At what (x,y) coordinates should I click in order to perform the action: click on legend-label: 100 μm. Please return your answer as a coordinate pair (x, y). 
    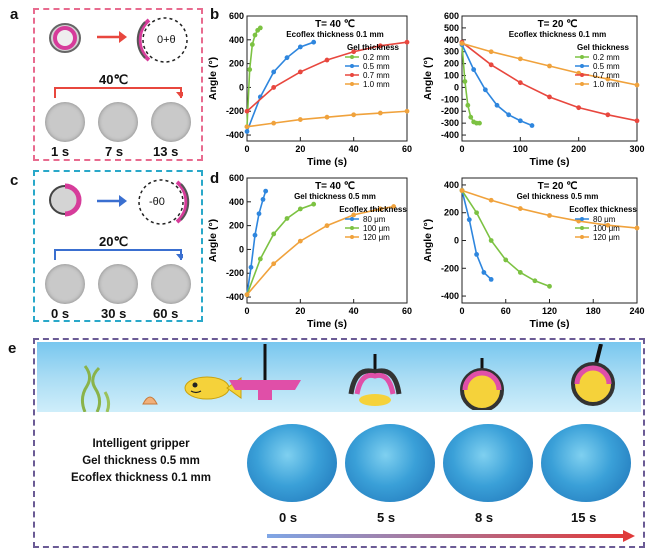
    Looking at the image, I should click on (376, 228).